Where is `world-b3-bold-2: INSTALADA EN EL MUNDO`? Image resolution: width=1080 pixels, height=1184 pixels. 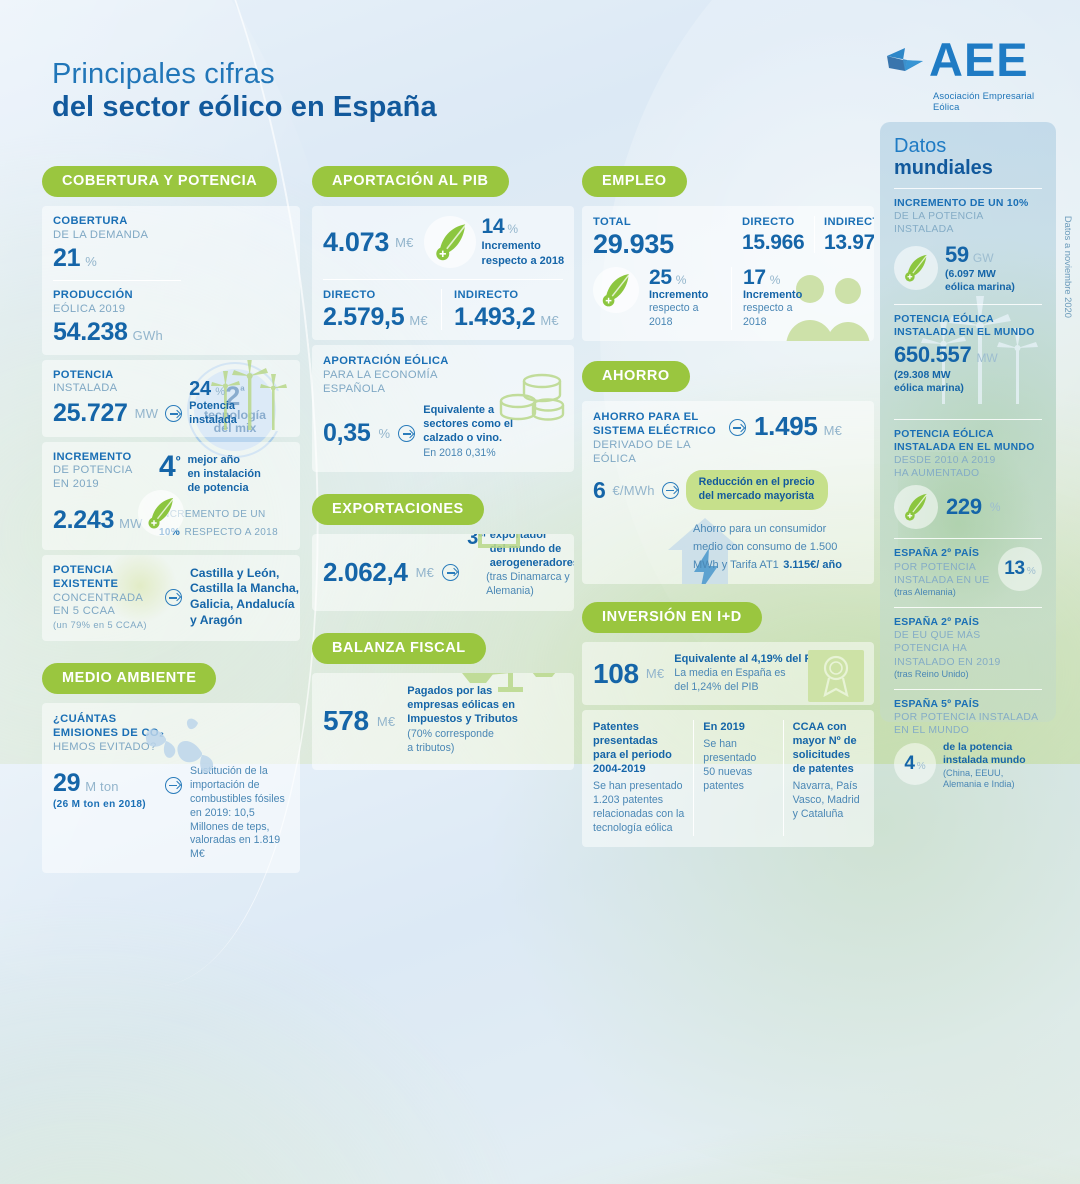
world-b3-bold-2: INSTALADA EN EL MUNDO is located at coordinates (964, 448).